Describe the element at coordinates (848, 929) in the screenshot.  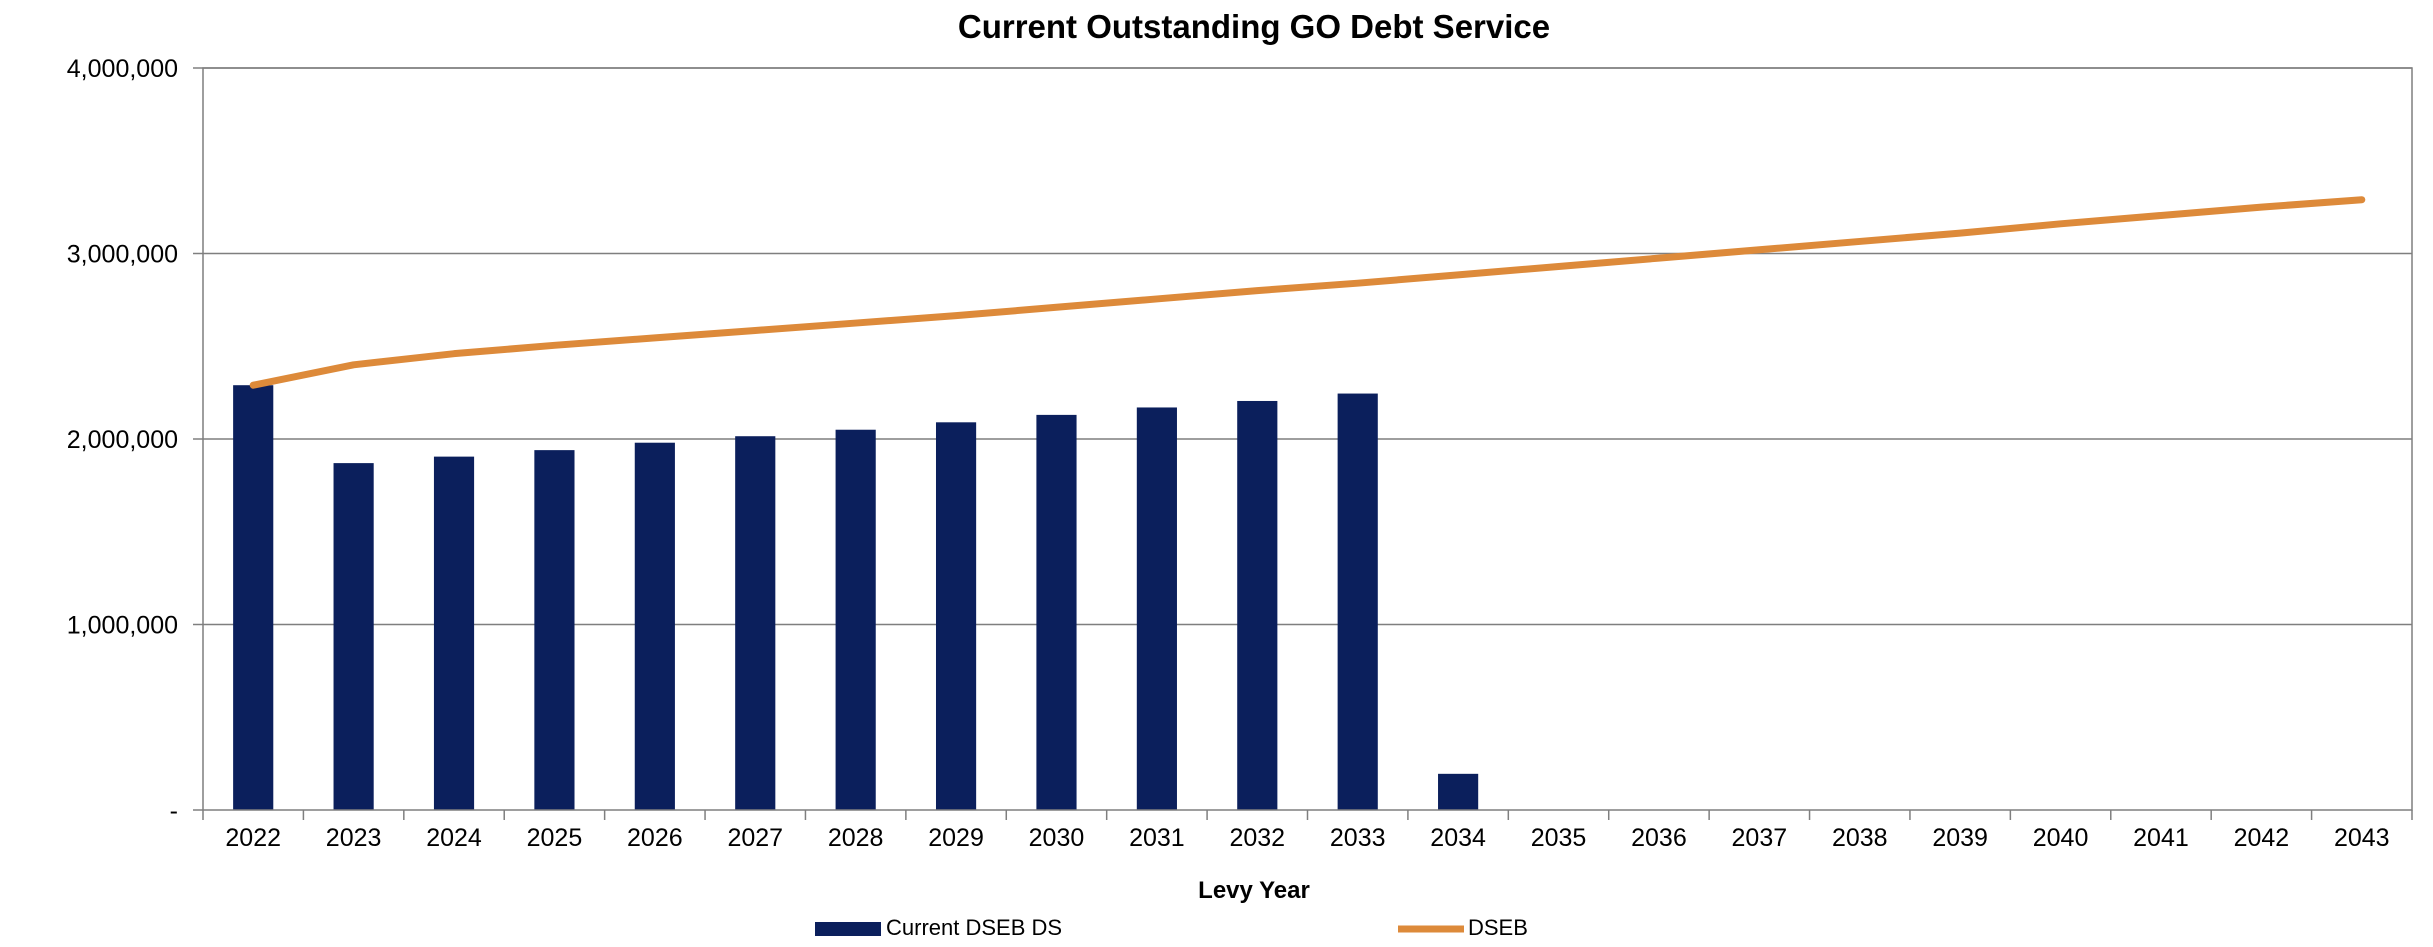
I see `legend-swatch-current-dseb-ds` at that location.